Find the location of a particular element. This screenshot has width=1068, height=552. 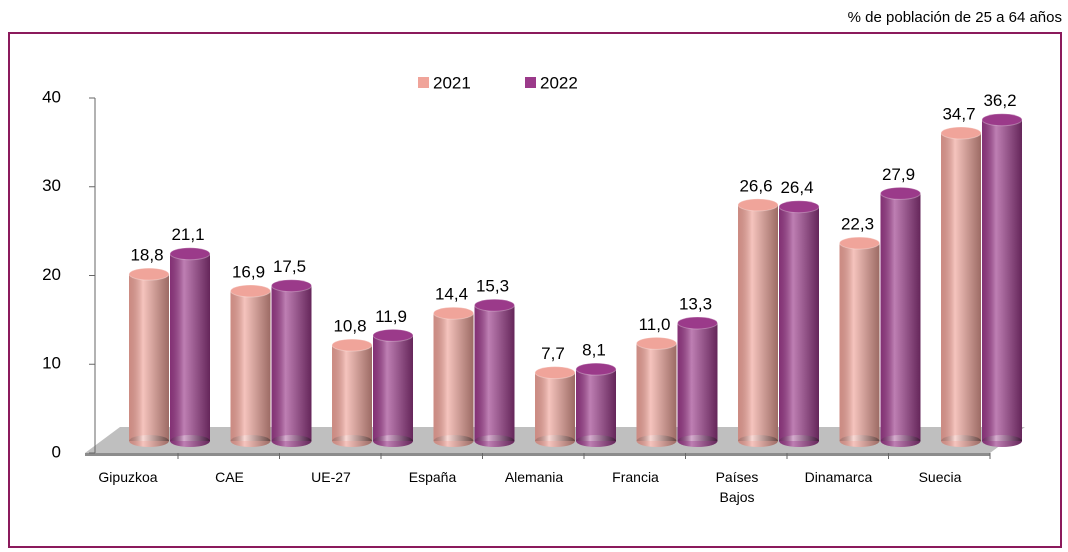

value-label: 21,1 is located at coordinates (187, 234).